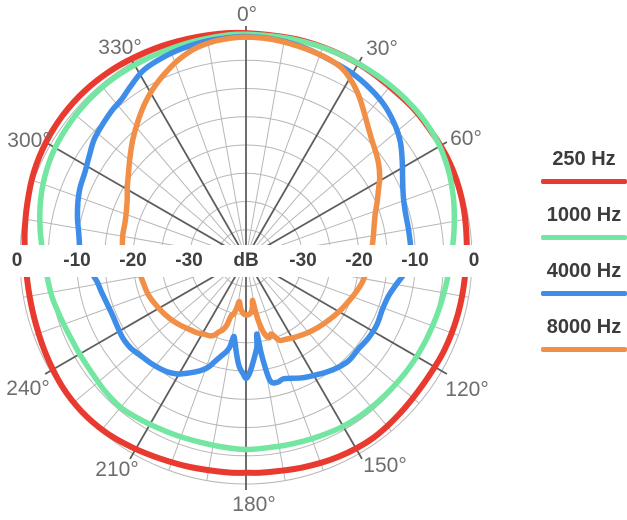 The width and height of the screenshot is (627, 520). I want to click on legend-label: 1000 Hz, so click(584, 215).